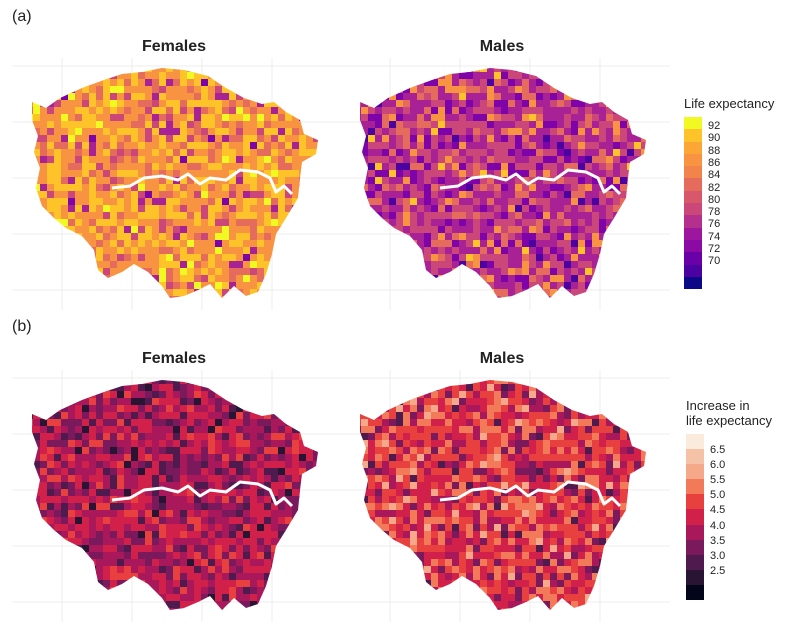 Image resolution: width=793 pixels, height=634 pixels. Describe the element at coordinates (714, 236) in the screenshot. I see `legend-tick-label: 74` at that location.